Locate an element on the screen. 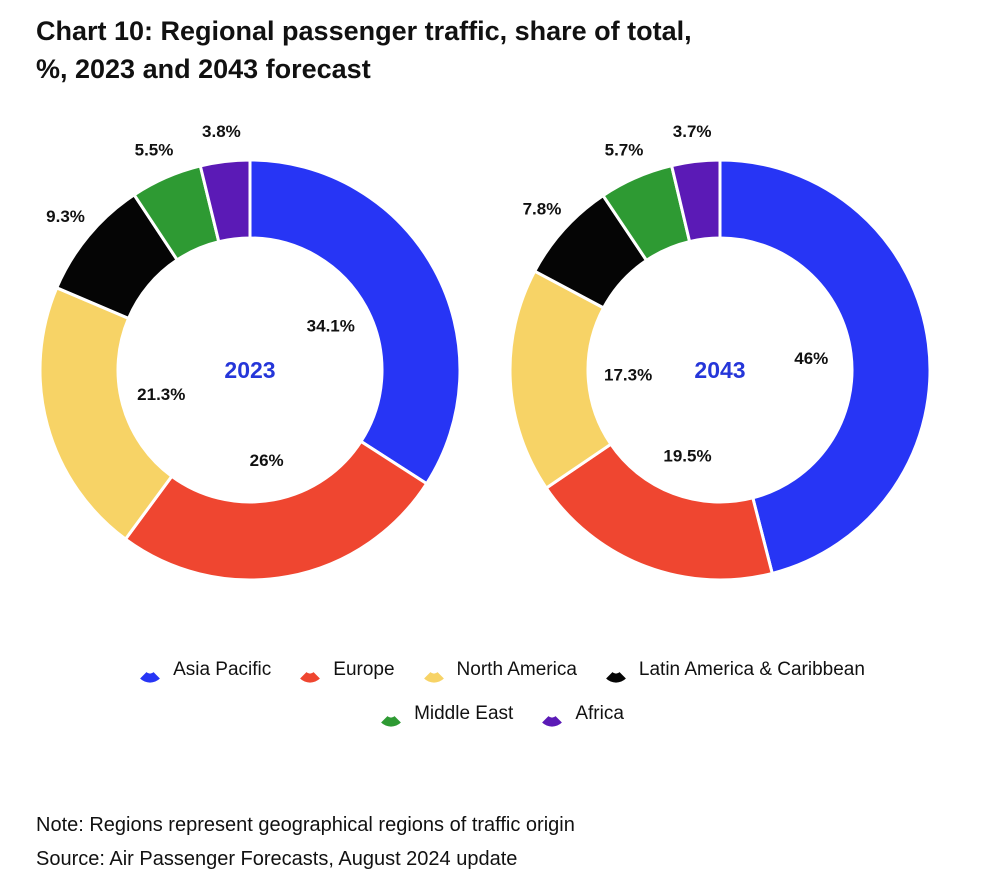 Image resolution: width=1000 pixels, height=889 pixels. chart-title-line-2: %, 2023 and 2043 forecast is located at coordinates (203, 69).